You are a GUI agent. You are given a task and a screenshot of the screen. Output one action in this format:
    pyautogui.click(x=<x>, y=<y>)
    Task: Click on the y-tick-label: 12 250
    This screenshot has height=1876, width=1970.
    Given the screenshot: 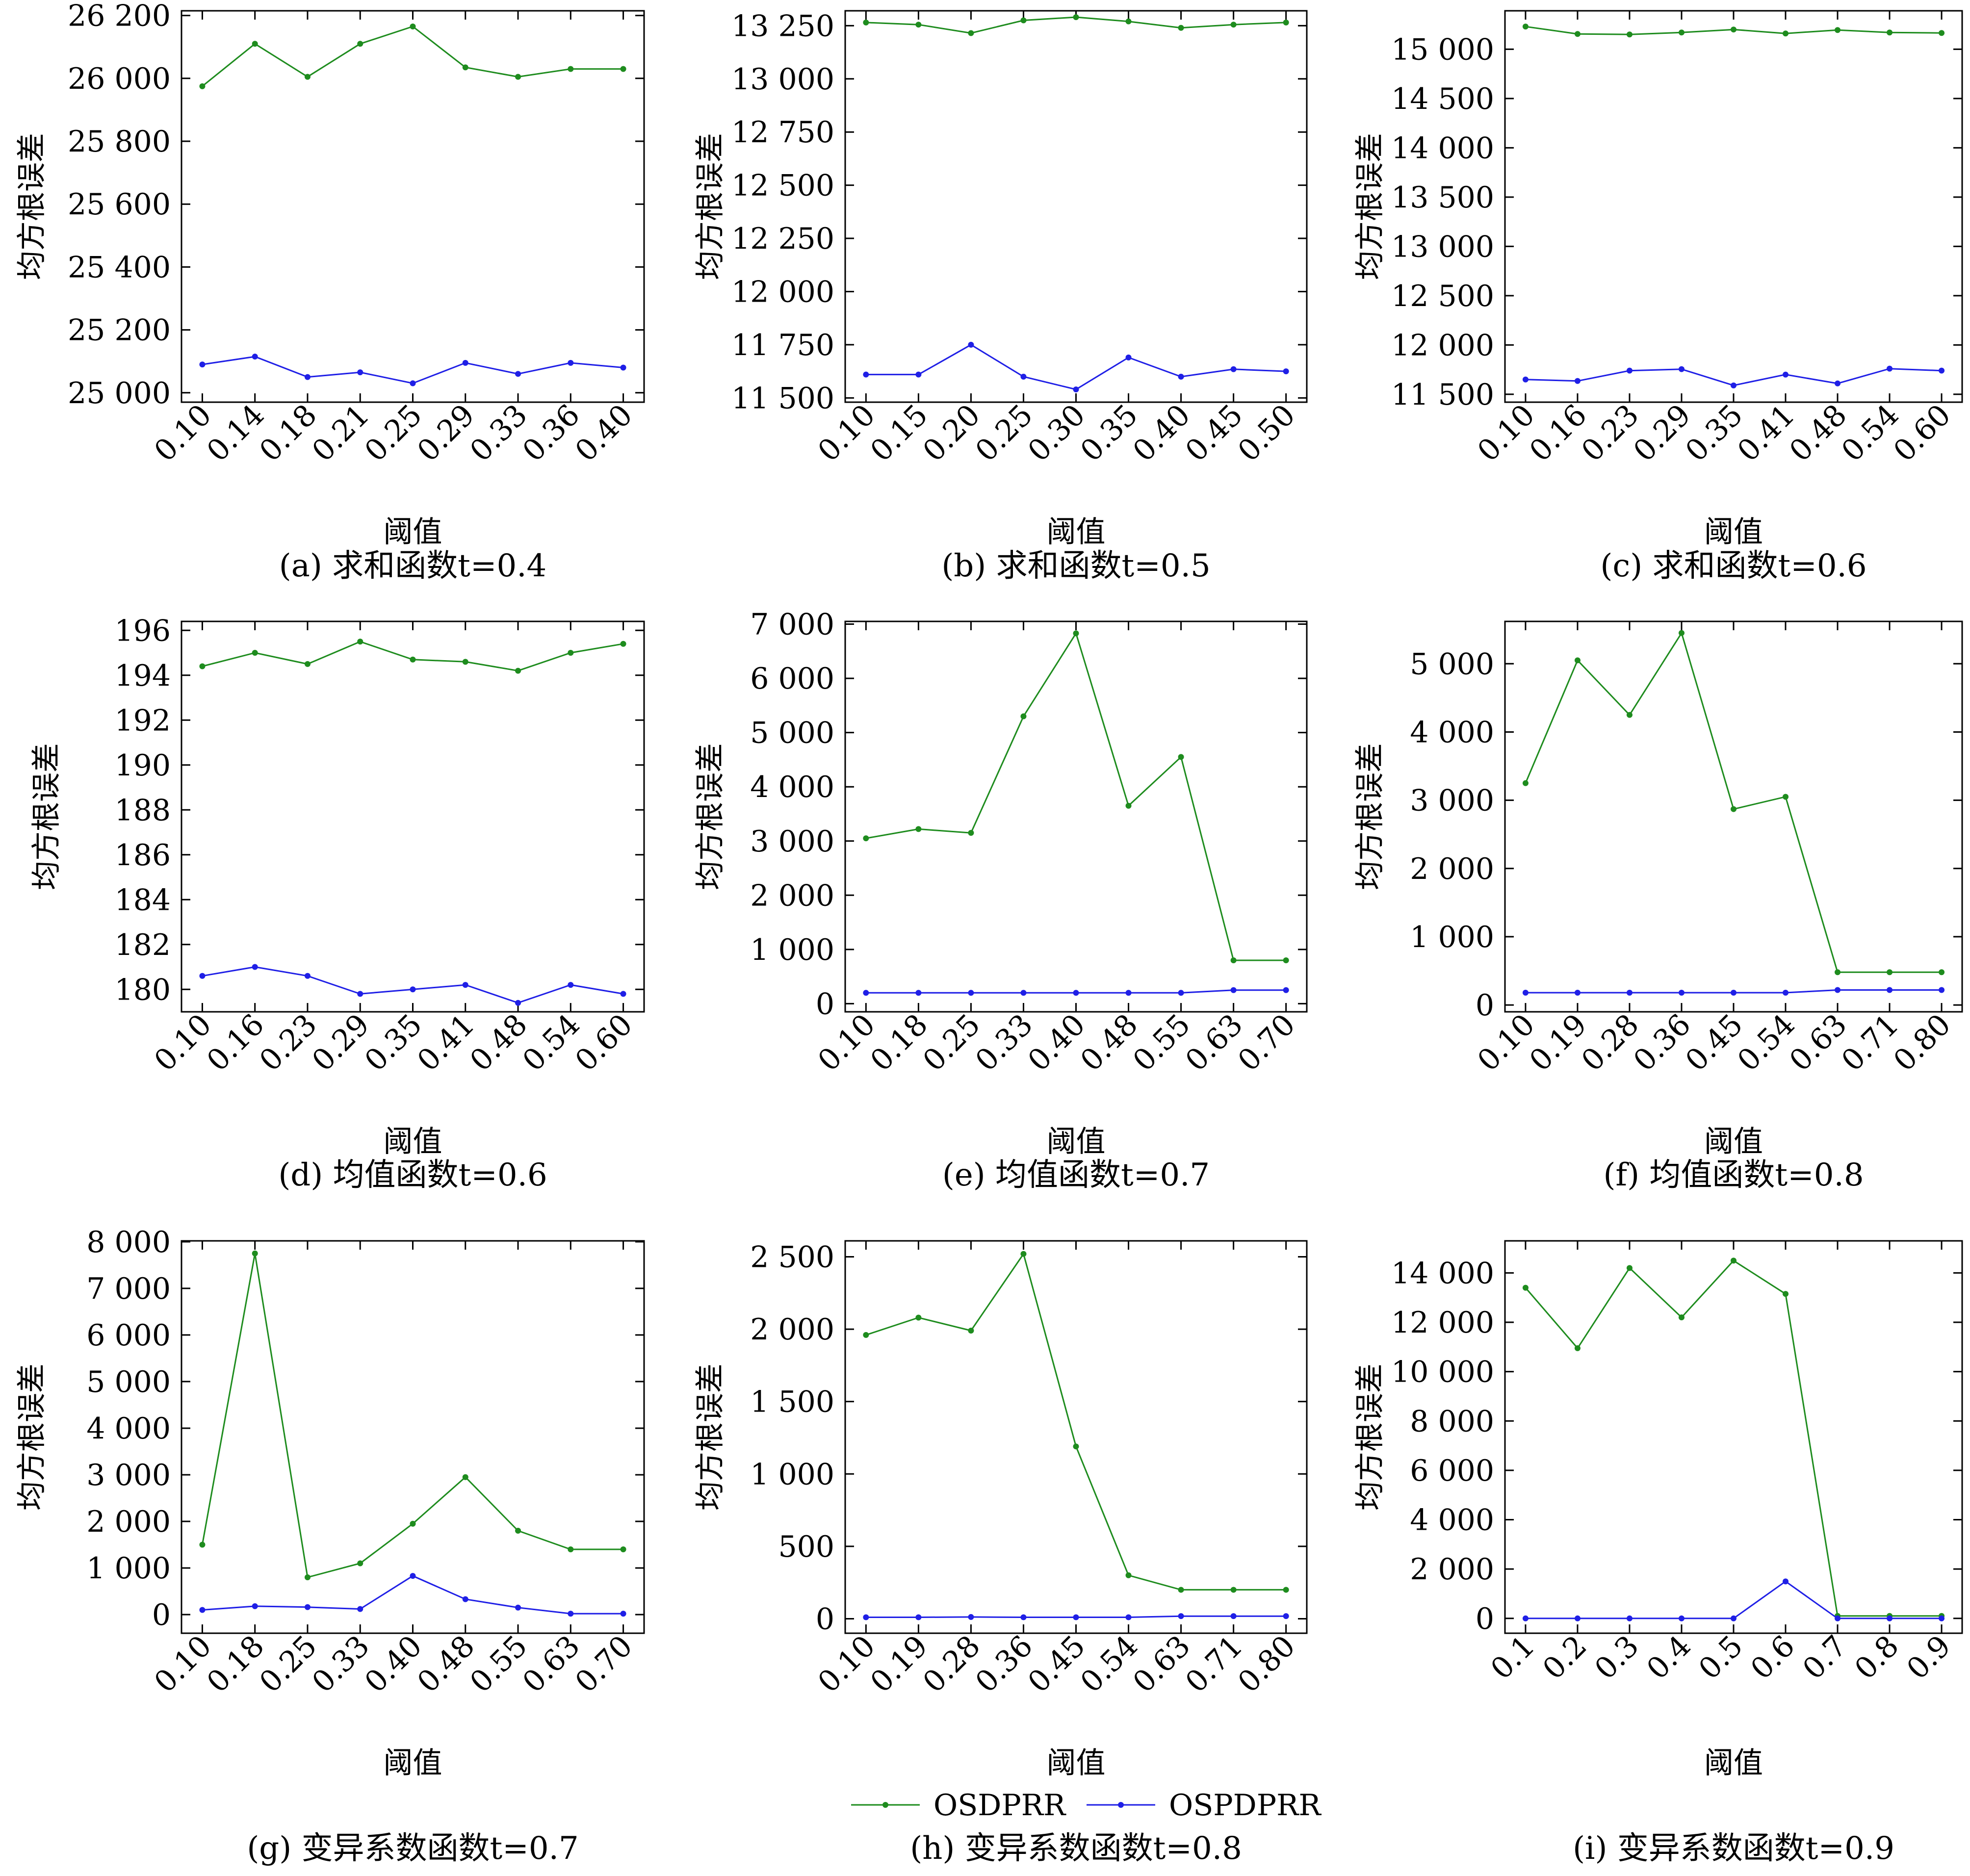 What is the action you would take?
    pyautogui.click(x=783, y=239)
    